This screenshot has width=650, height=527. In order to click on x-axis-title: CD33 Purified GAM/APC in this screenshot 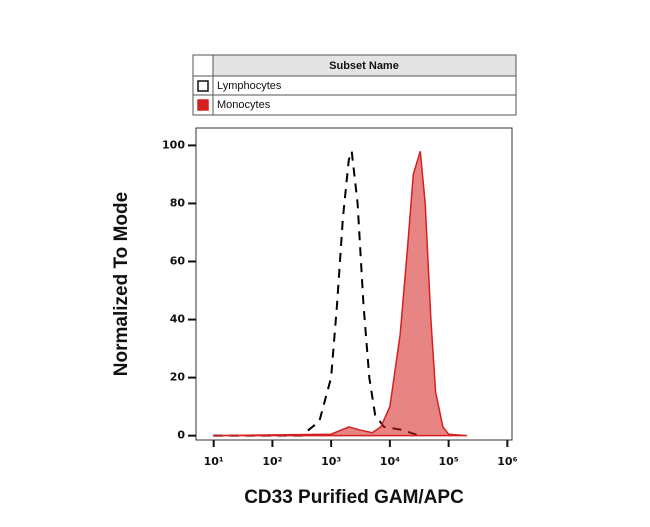, I will do `click(354, 497)`.